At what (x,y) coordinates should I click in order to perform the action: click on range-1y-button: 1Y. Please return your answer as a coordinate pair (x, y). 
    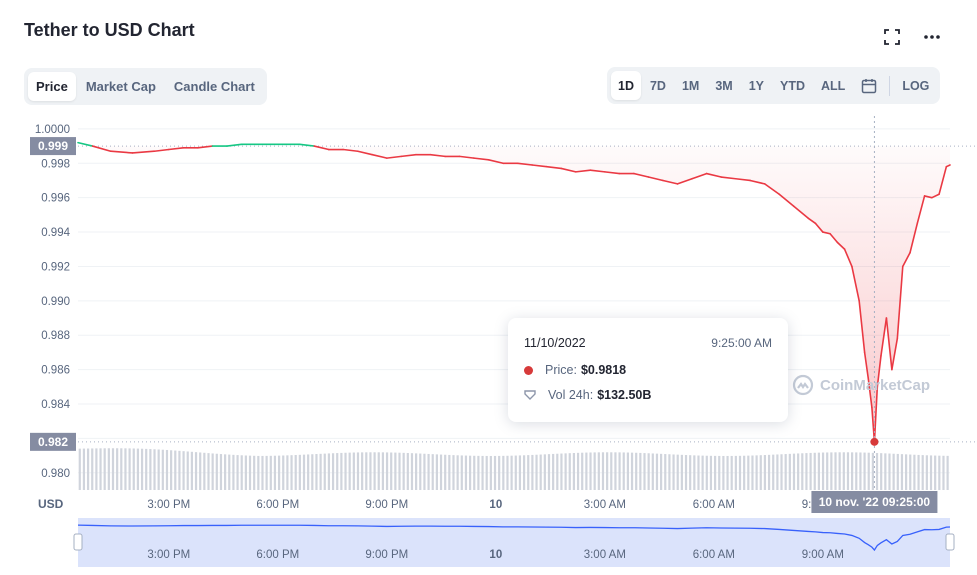
    Looking at the image, I should click on (756, 85).